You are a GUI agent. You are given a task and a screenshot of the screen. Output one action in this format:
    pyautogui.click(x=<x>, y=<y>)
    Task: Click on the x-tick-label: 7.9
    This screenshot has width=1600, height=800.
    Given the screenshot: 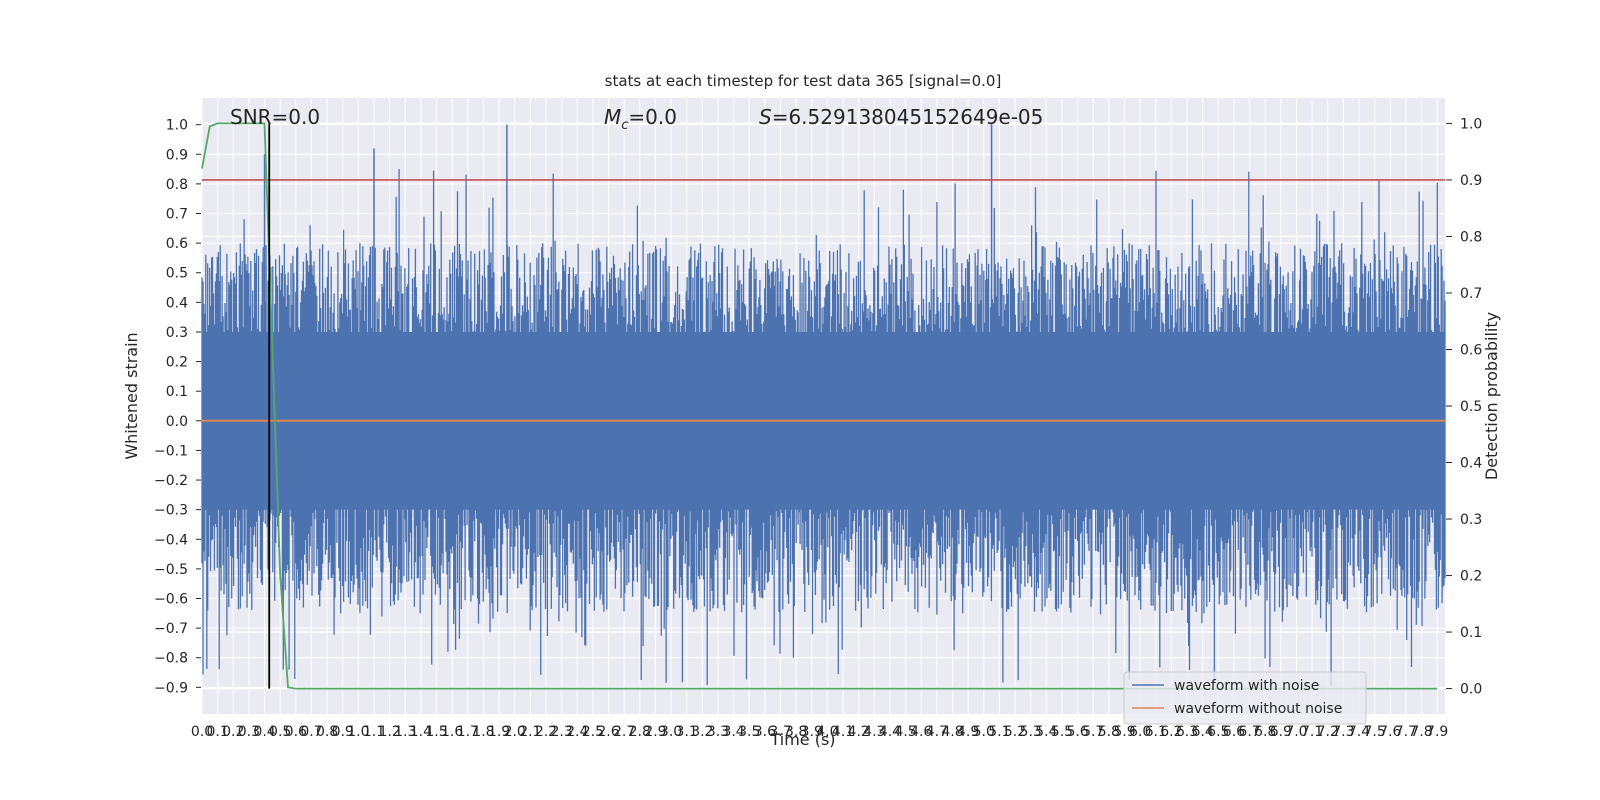 What is the action you would take?
    pyautogui.click(x=1437, y=732)
    